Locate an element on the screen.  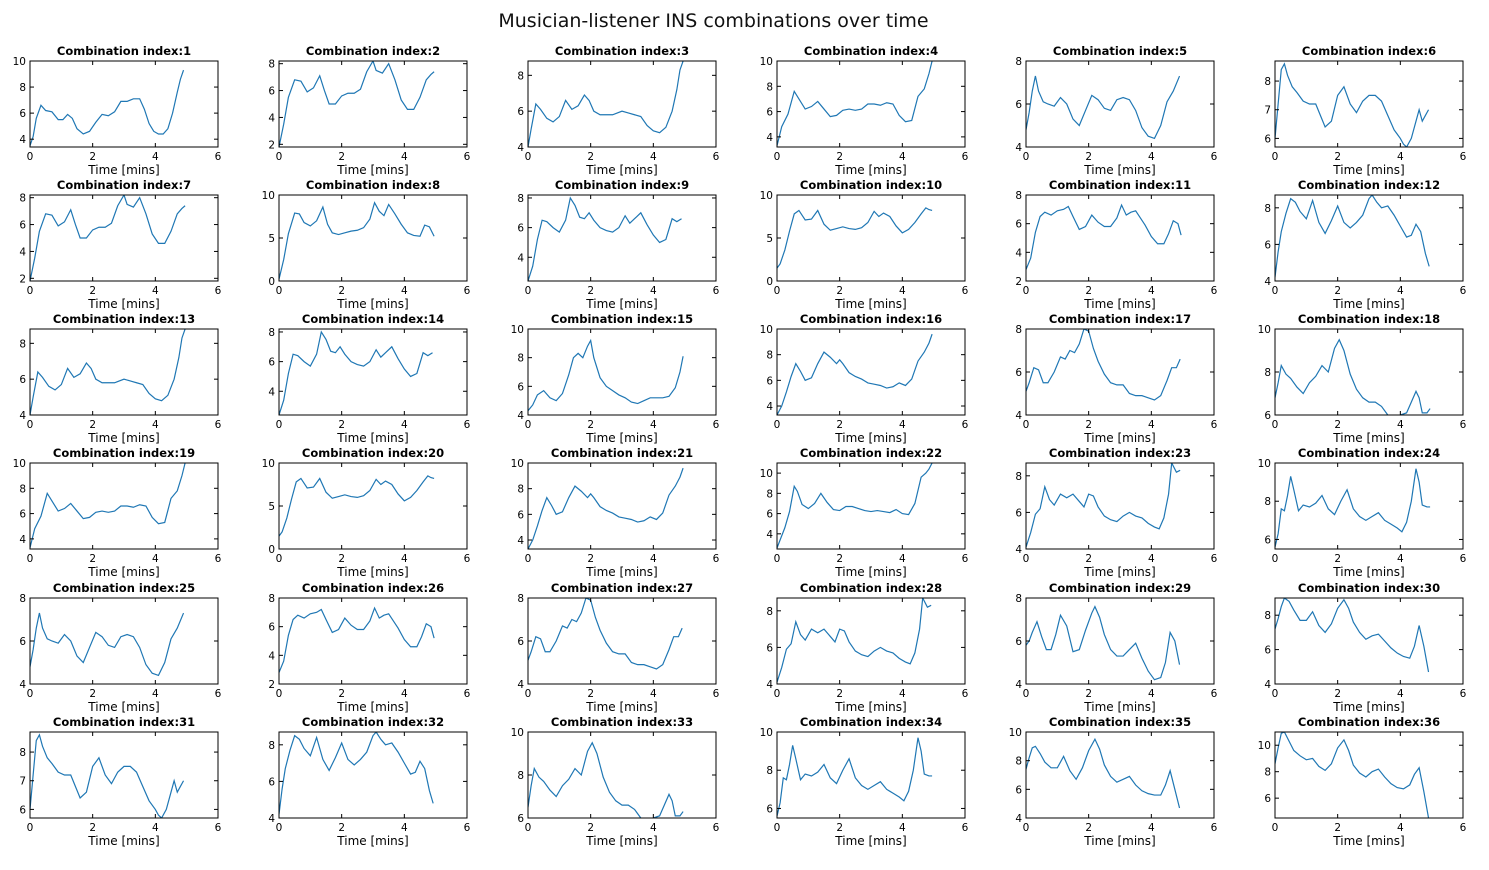
subplot-title: Combination index:22 is located at coordinates (871, 453).